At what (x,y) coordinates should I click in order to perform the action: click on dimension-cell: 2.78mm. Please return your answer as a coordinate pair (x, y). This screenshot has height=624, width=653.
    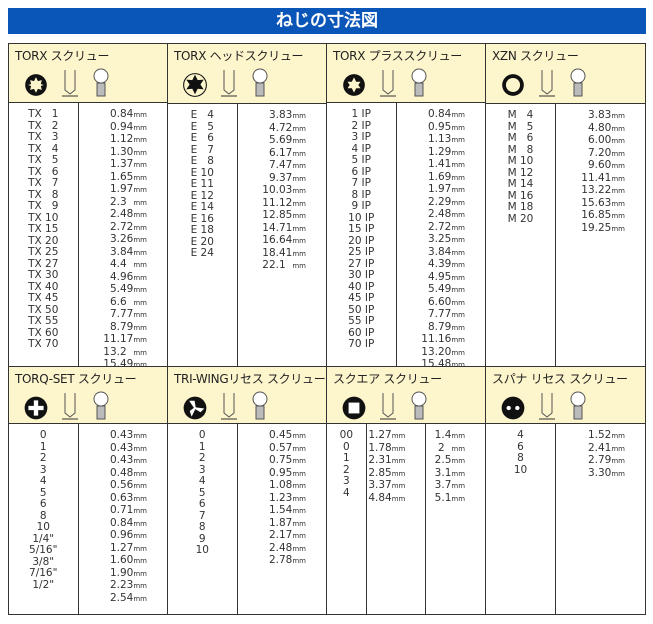
    Looking at the image, I should click on (287, 560).